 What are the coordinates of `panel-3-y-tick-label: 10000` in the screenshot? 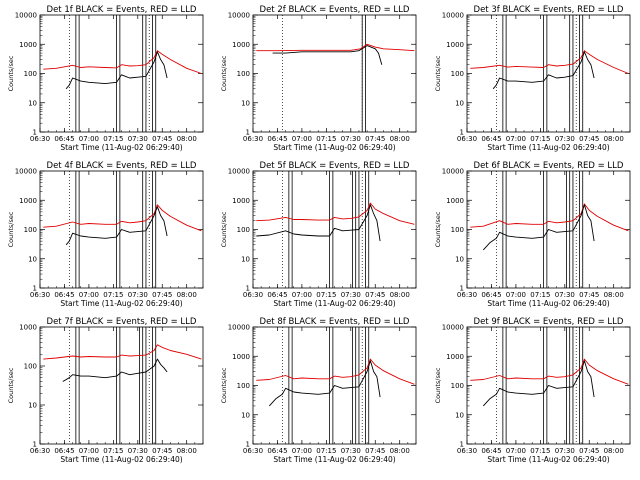 It's located at (453, 16).